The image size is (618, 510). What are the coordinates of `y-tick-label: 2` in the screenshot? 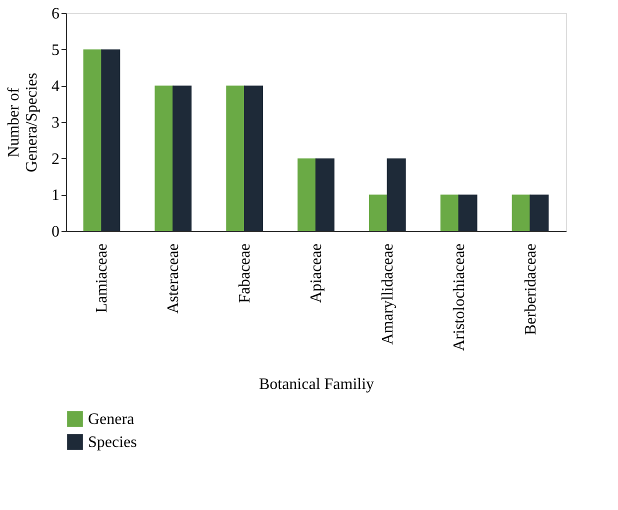 It's located at (56, 159).